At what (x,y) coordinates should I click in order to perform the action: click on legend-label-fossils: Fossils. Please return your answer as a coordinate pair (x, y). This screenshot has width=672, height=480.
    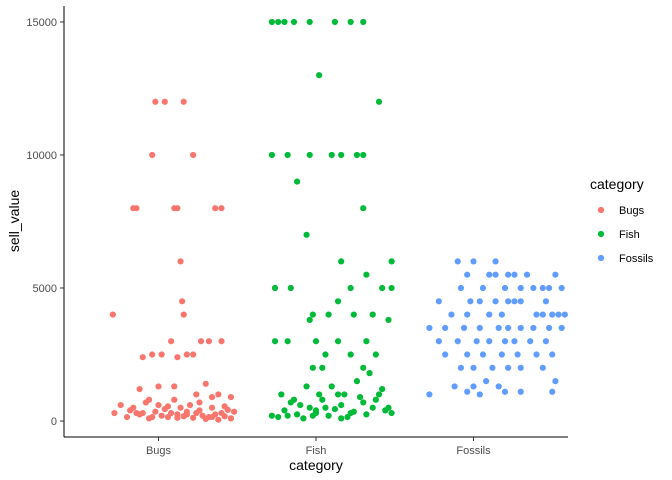
    Looking at the image, I should click on (636, 259).